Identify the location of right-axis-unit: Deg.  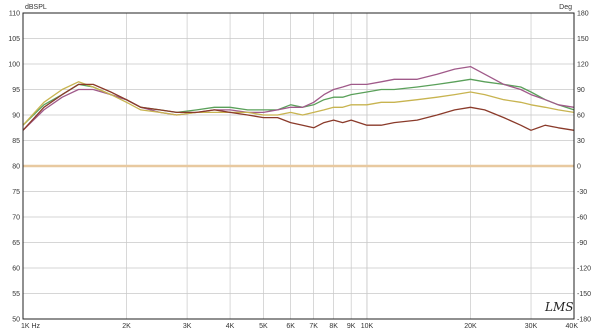
(565, 7).